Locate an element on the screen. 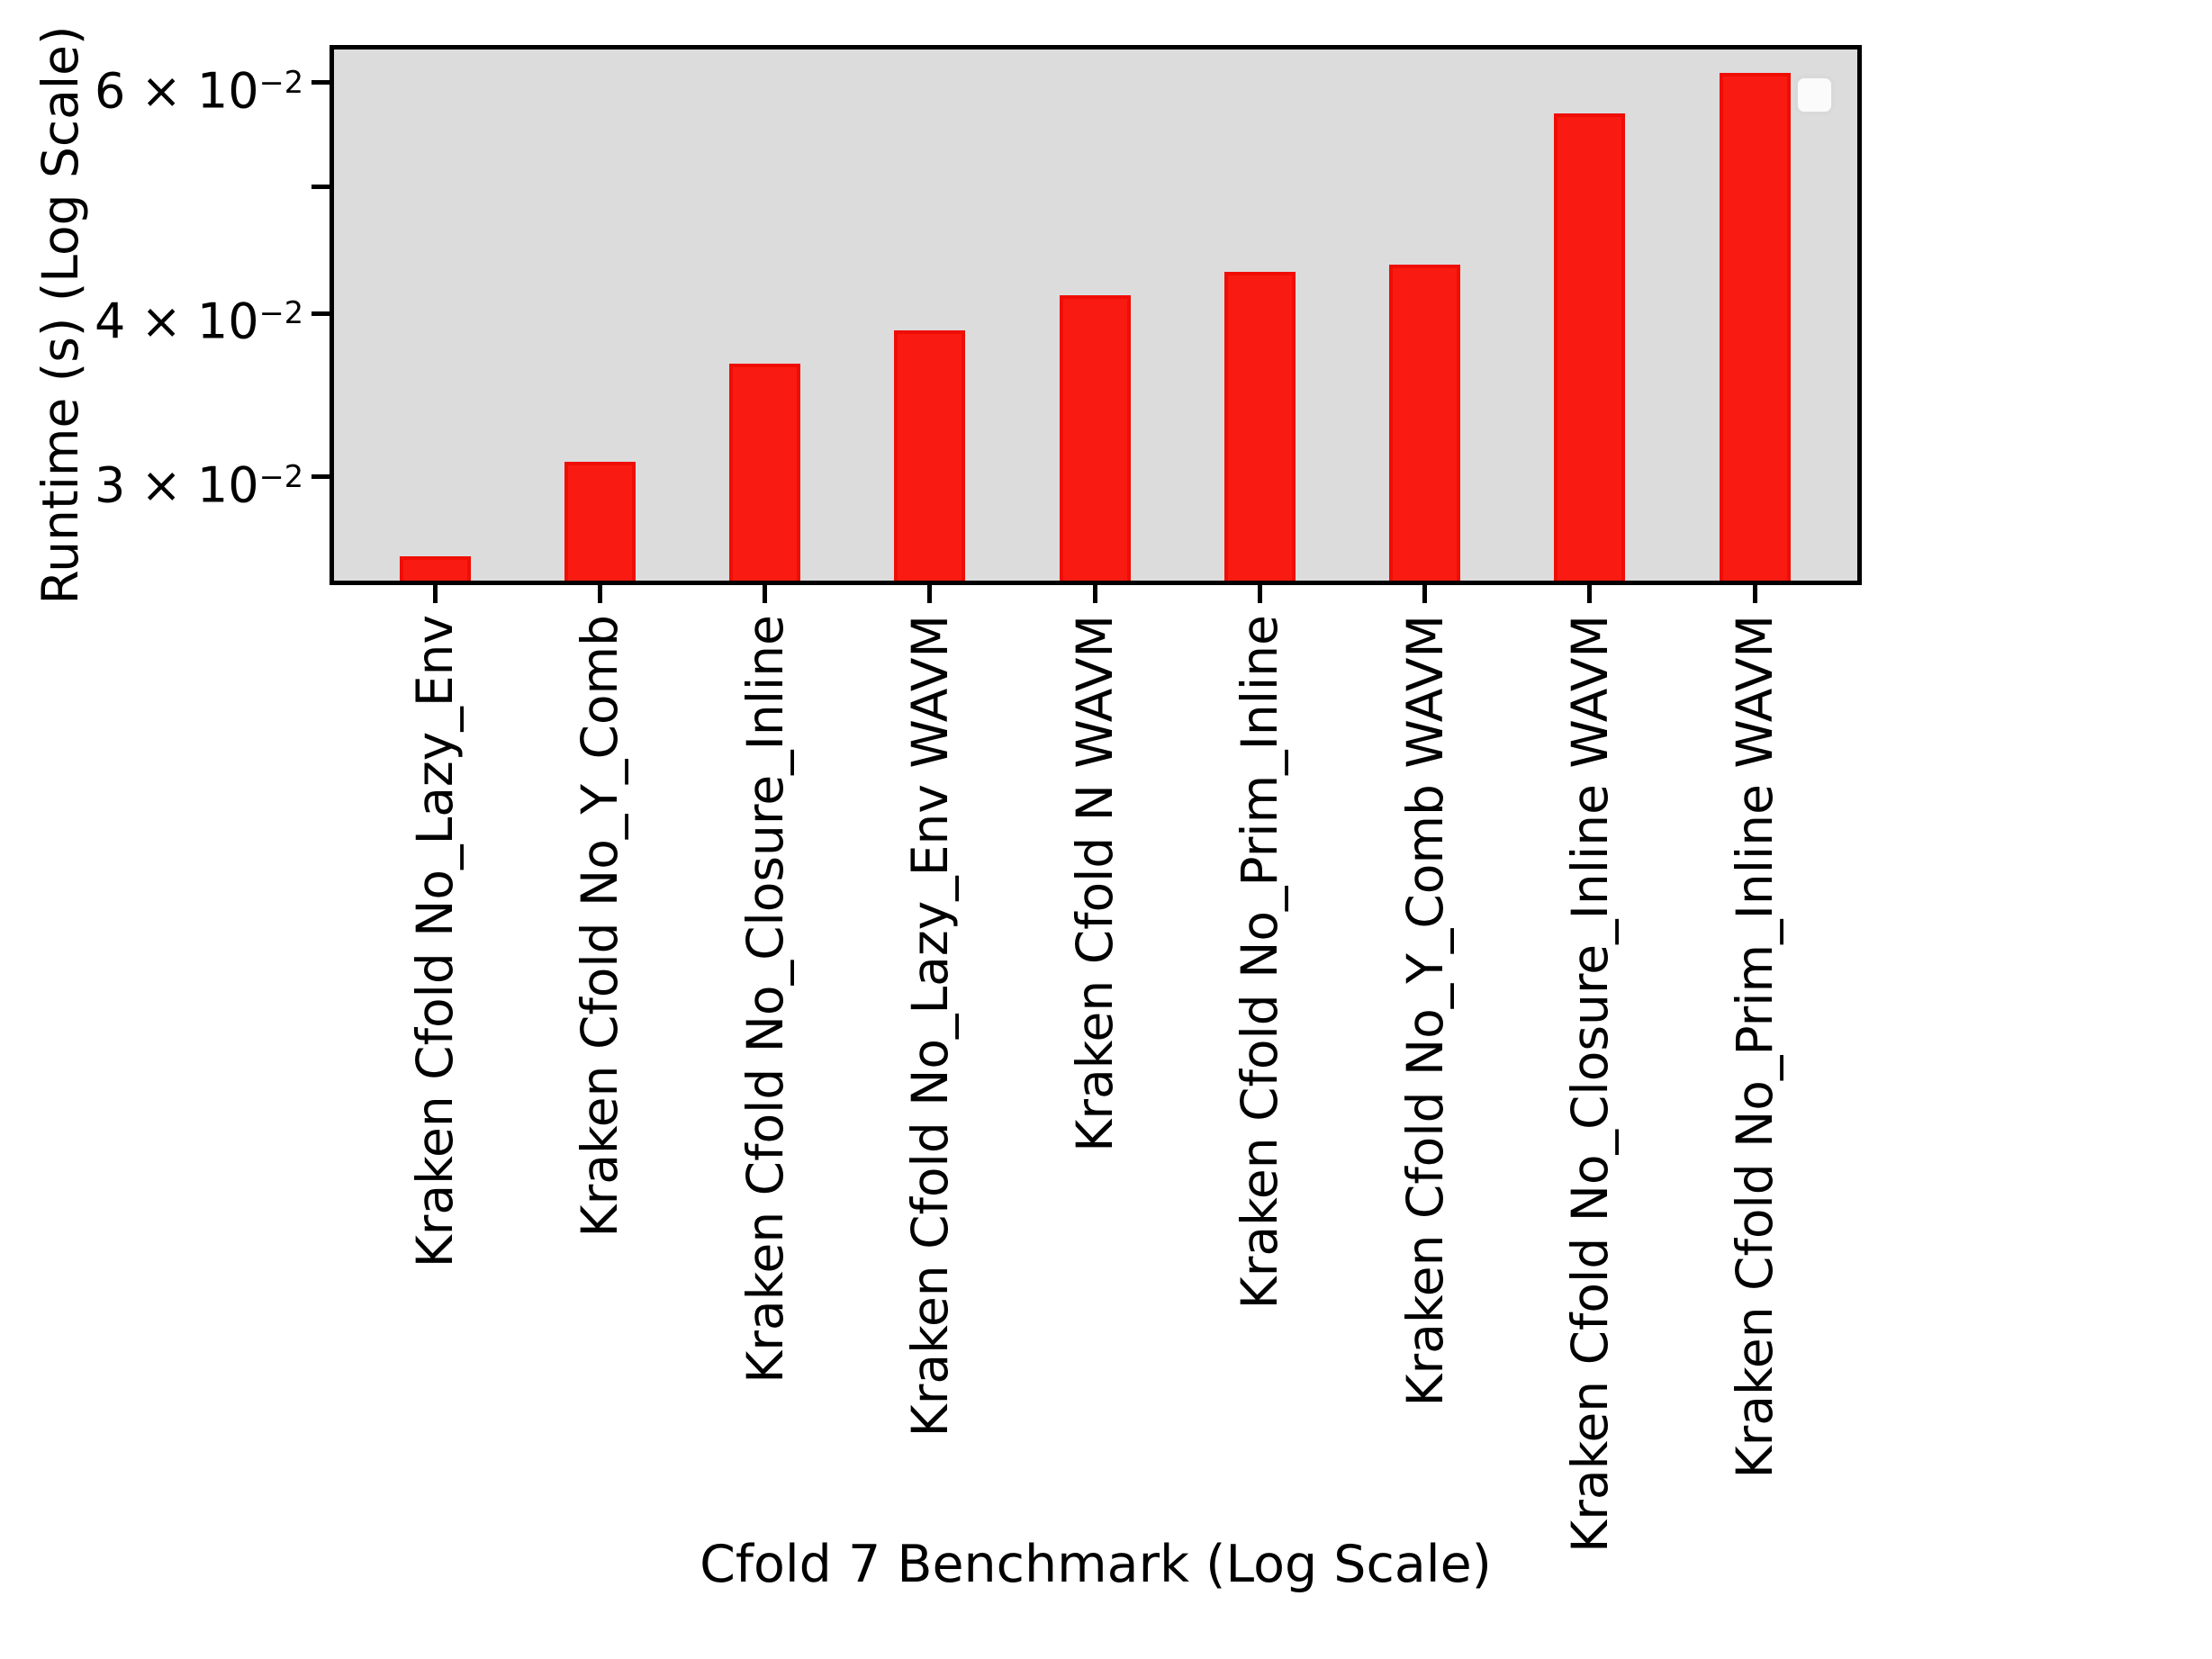 This screenshot has width=2212, height=1659. x-tick-label-7: Kraken Cfold No_Closure_Inline WAVM is located at coordinates (1589, 1084).